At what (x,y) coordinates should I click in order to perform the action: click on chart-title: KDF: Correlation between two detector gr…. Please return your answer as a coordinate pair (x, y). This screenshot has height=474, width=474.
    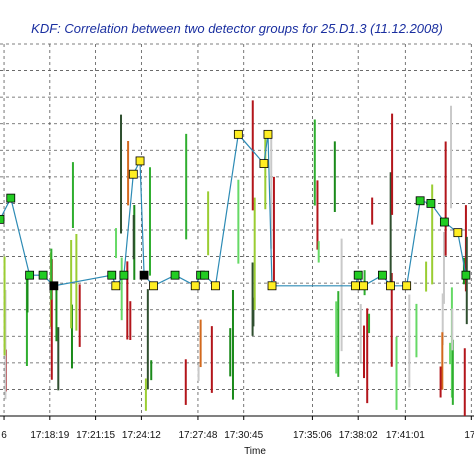
    Looking at the image, I should click on (237, 28).